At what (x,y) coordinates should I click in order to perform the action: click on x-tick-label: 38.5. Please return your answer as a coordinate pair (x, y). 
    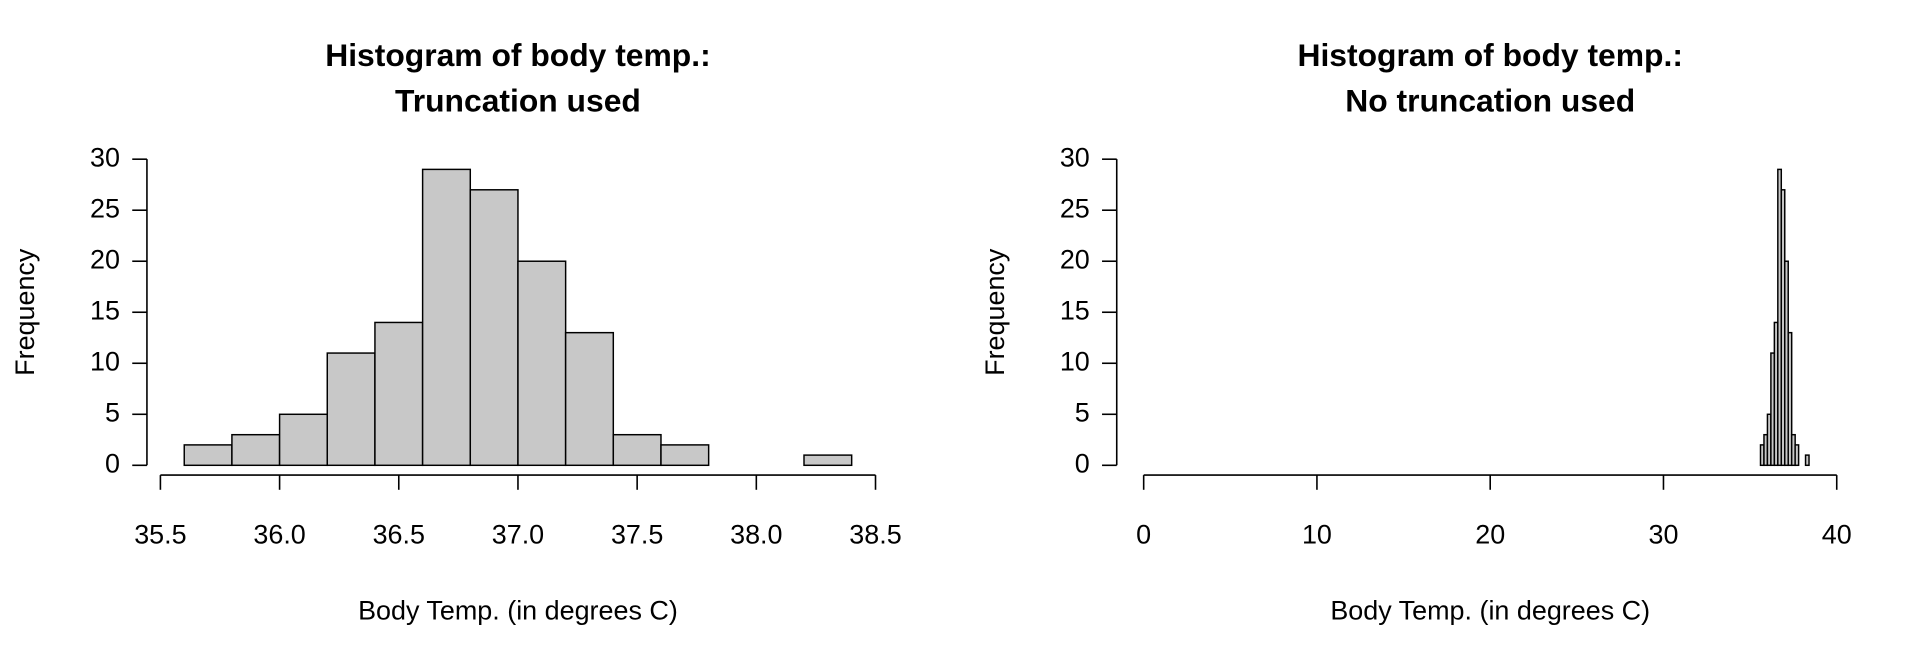
    Looking at the image, I should click on (875, 534).